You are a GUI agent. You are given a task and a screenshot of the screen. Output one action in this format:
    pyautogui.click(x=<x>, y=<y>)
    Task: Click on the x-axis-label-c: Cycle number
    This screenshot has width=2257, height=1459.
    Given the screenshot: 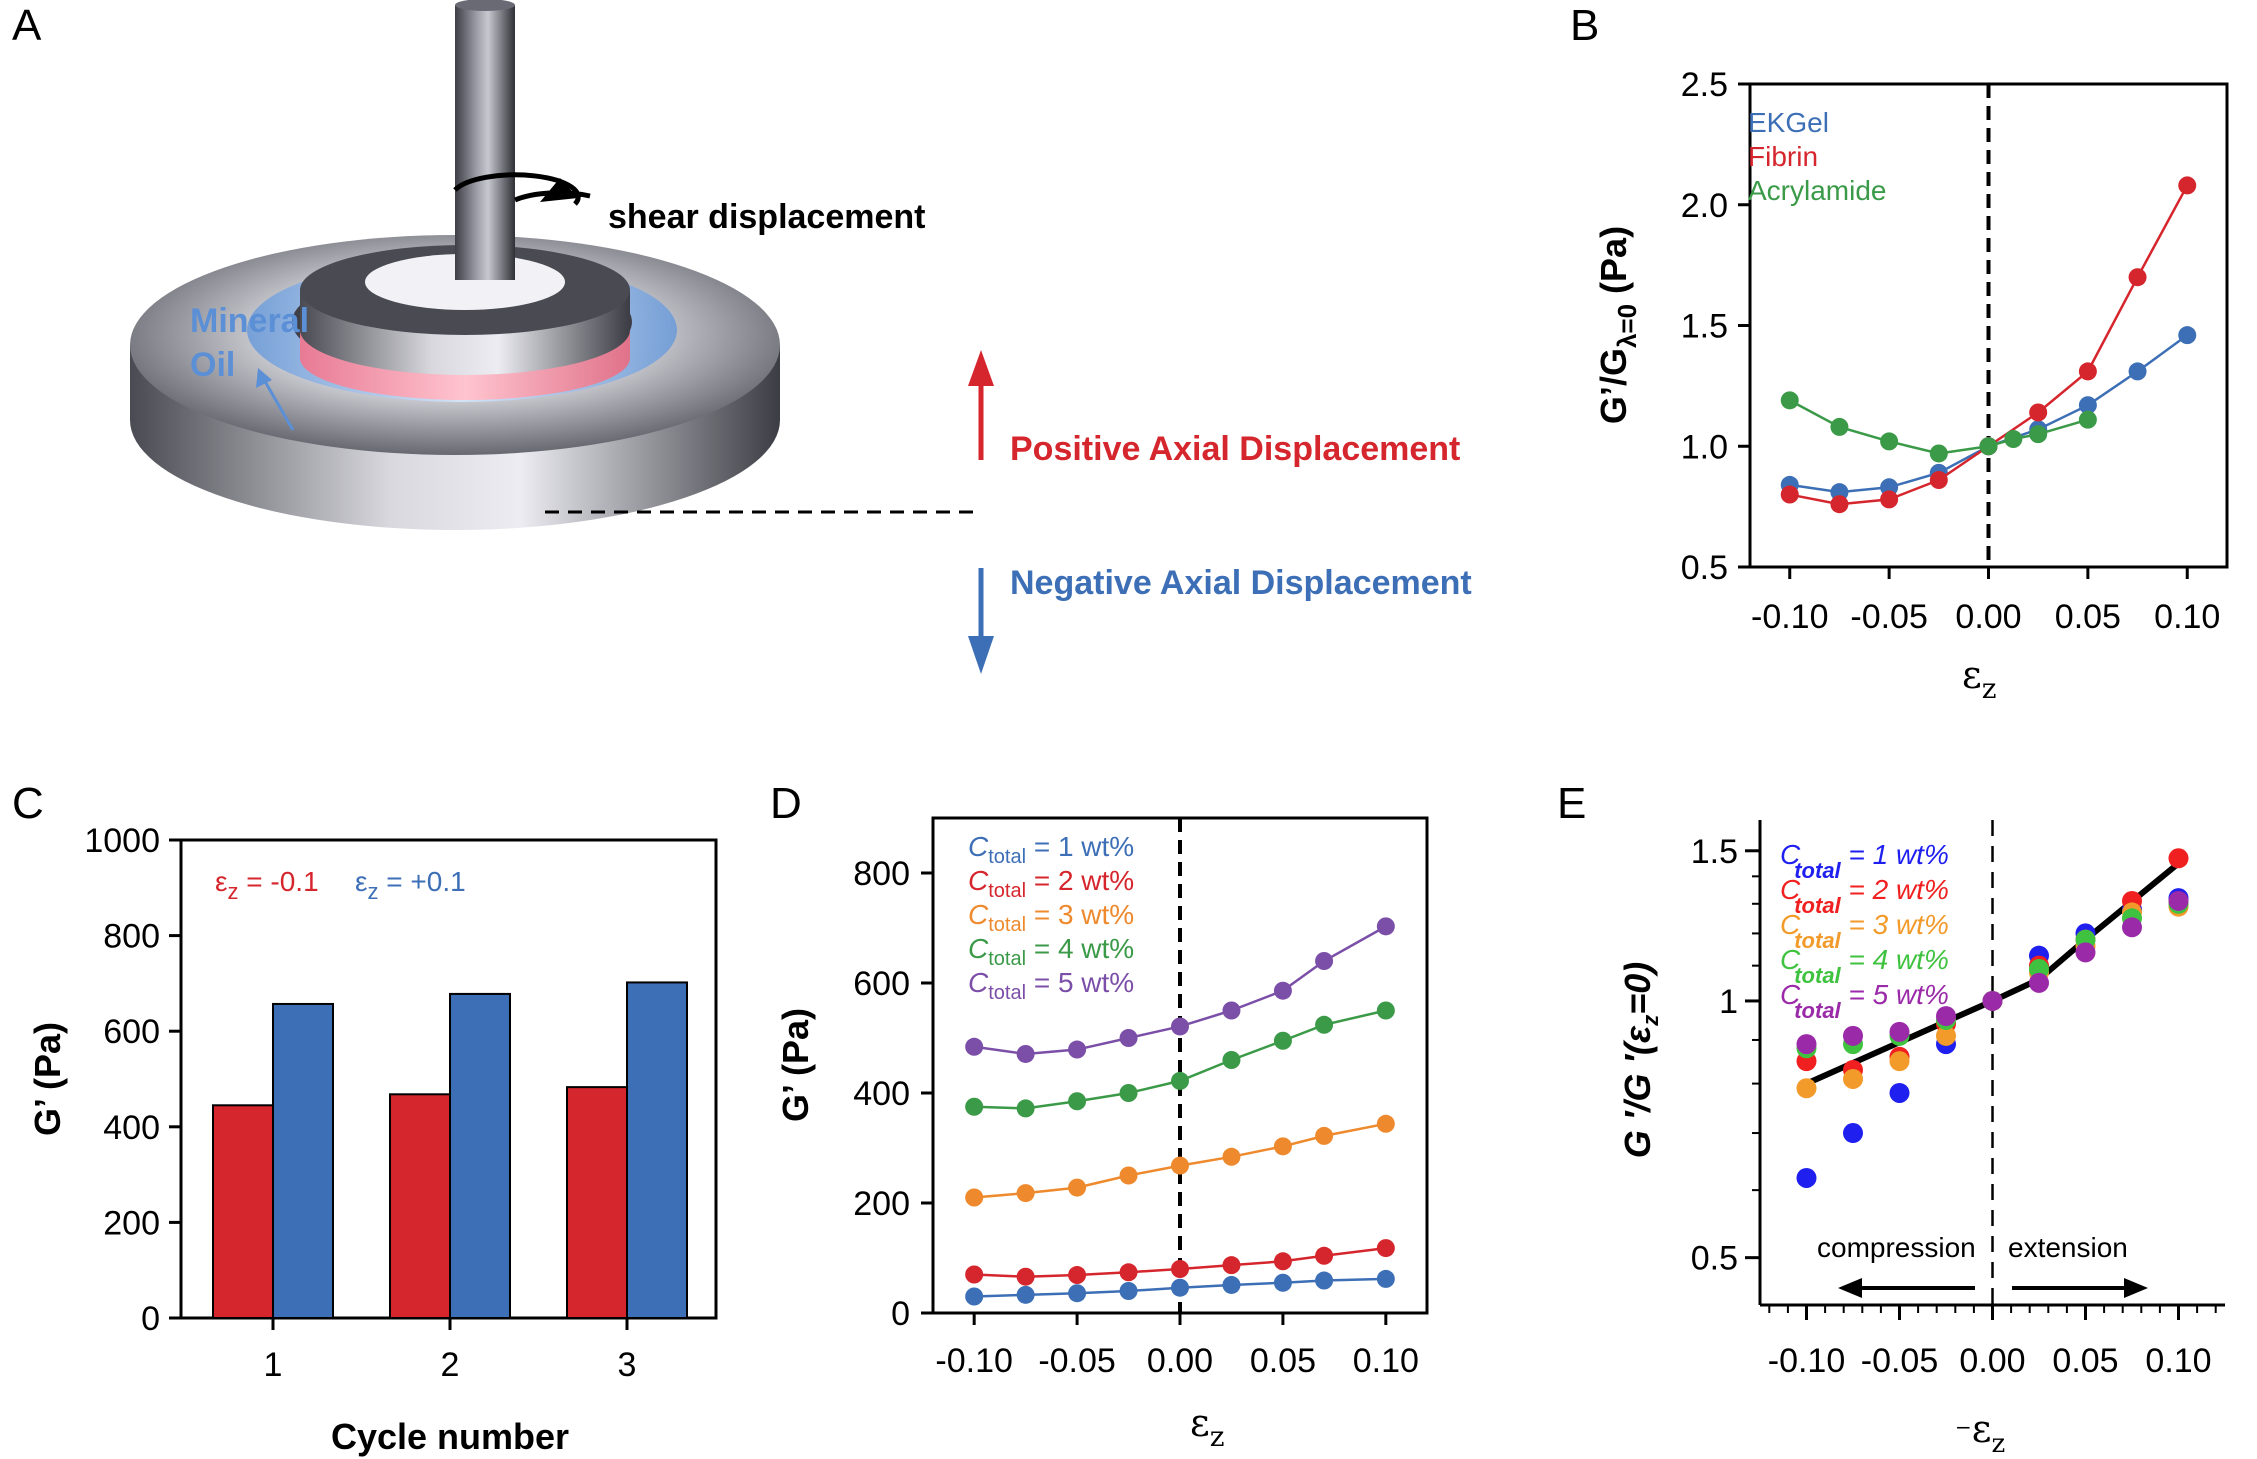 What is the action you would take?
    pyautogui.click(x=450, y=1436)
    